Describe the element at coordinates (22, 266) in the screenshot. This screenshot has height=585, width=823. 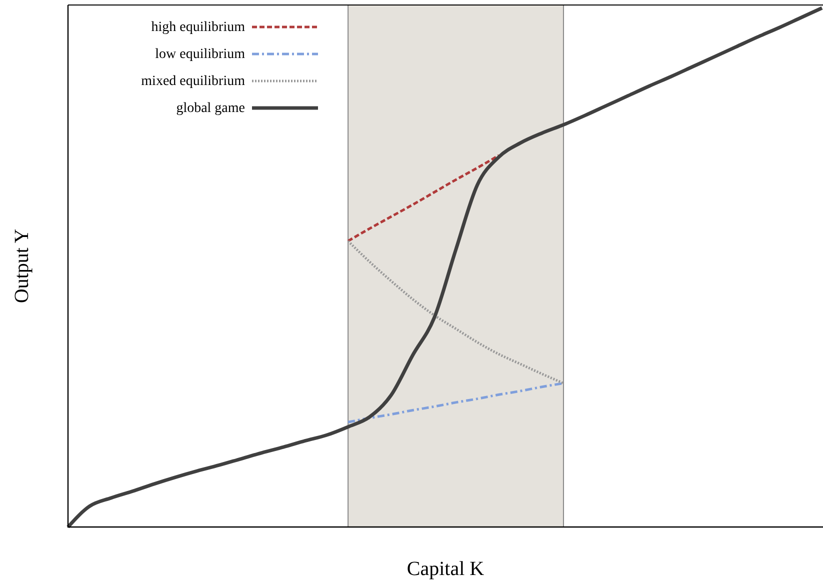
I see `y-axis-title: Output Y` at that location.